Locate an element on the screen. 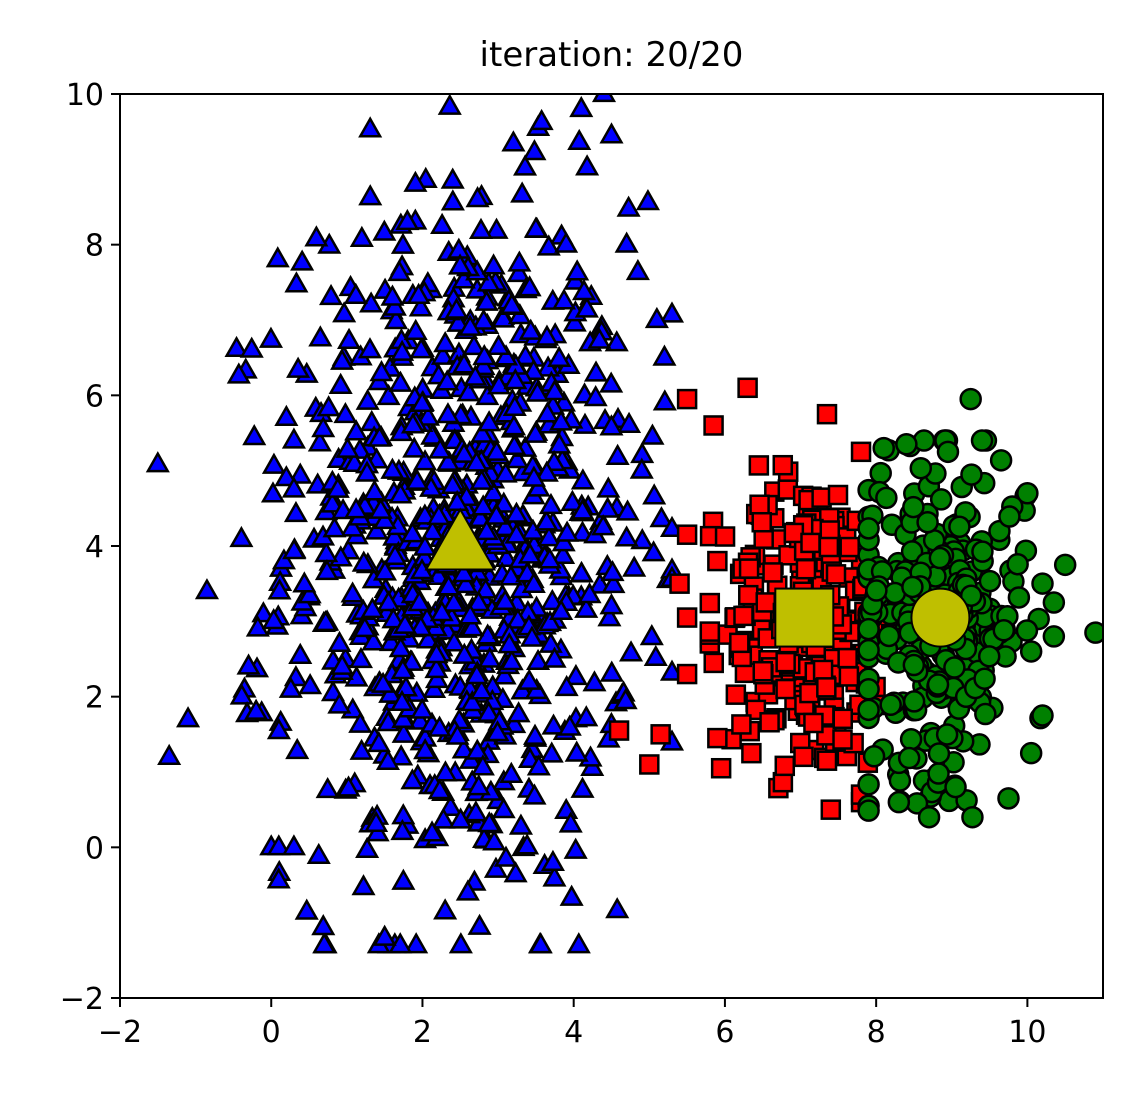 Image resolution: width=1131 pixels, height=1100 pixels. x-axis: −2 0 2 4 6 8 10 is located at coordinates (572, 1024).